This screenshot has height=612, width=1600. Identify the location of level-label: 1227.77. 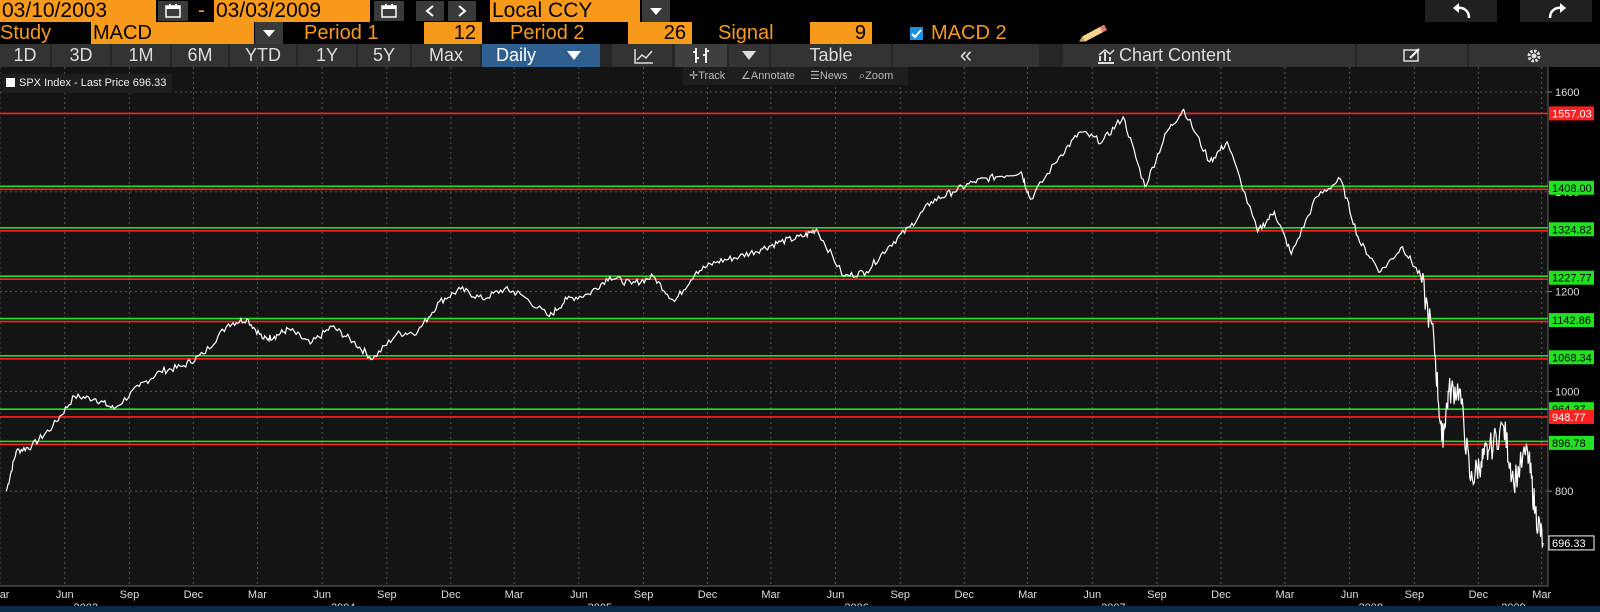
(1572, 279).